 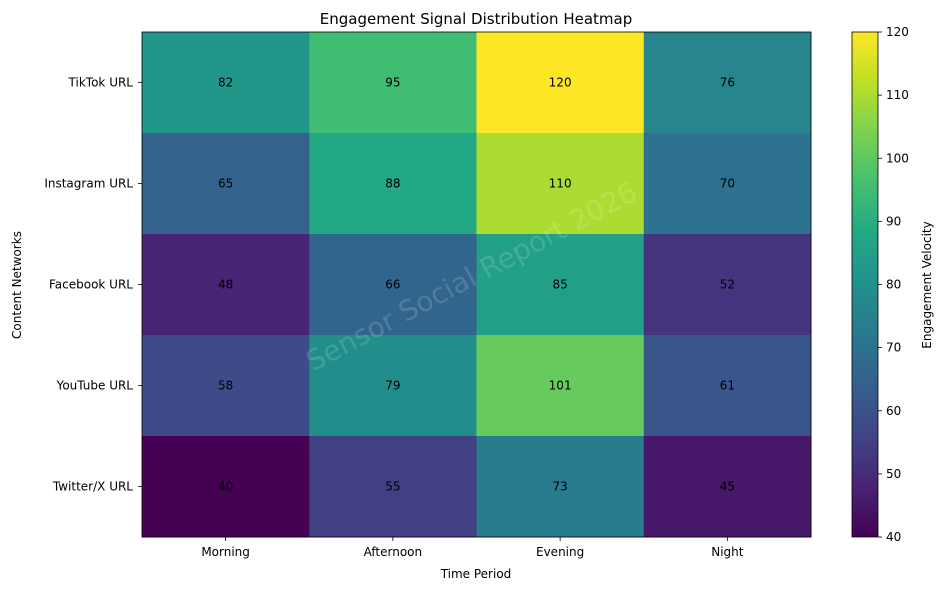 I want to click on x-tick-label: Afternoon, so click(x=393, y=552).